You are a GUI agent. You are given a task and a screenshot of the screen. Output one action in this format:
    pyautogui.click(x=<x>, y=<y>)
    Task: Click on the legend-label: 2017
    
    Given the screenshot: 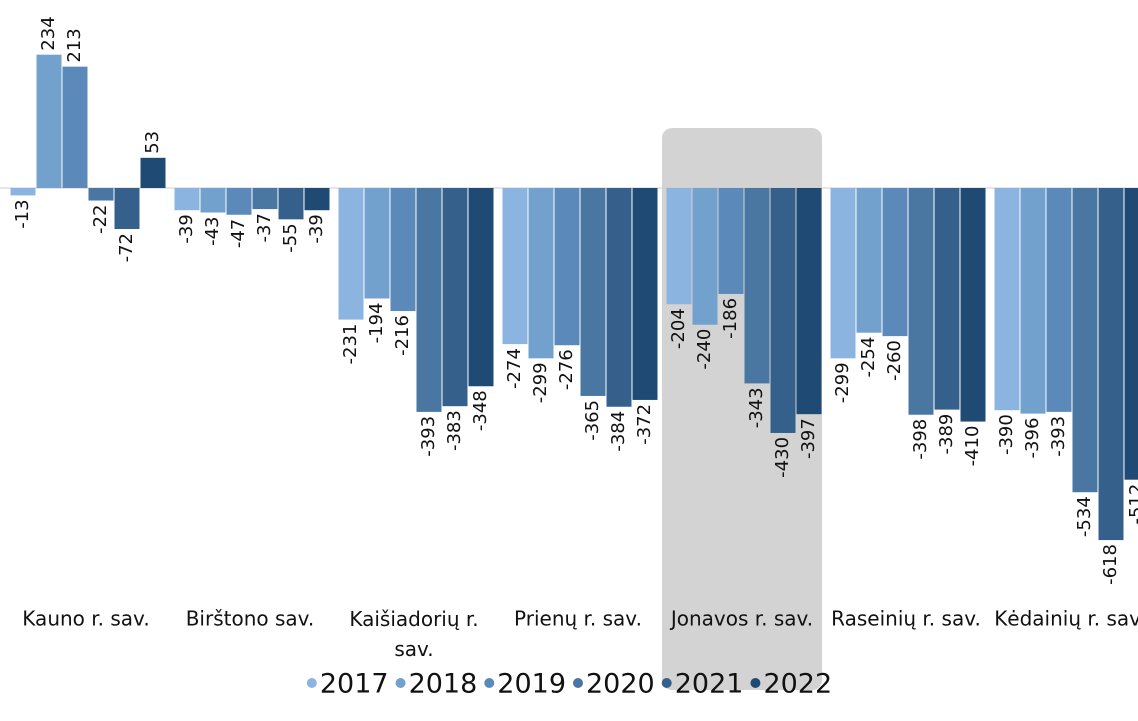 What is the action you would take?
    pyautogui.click(x=354, y=684)
    